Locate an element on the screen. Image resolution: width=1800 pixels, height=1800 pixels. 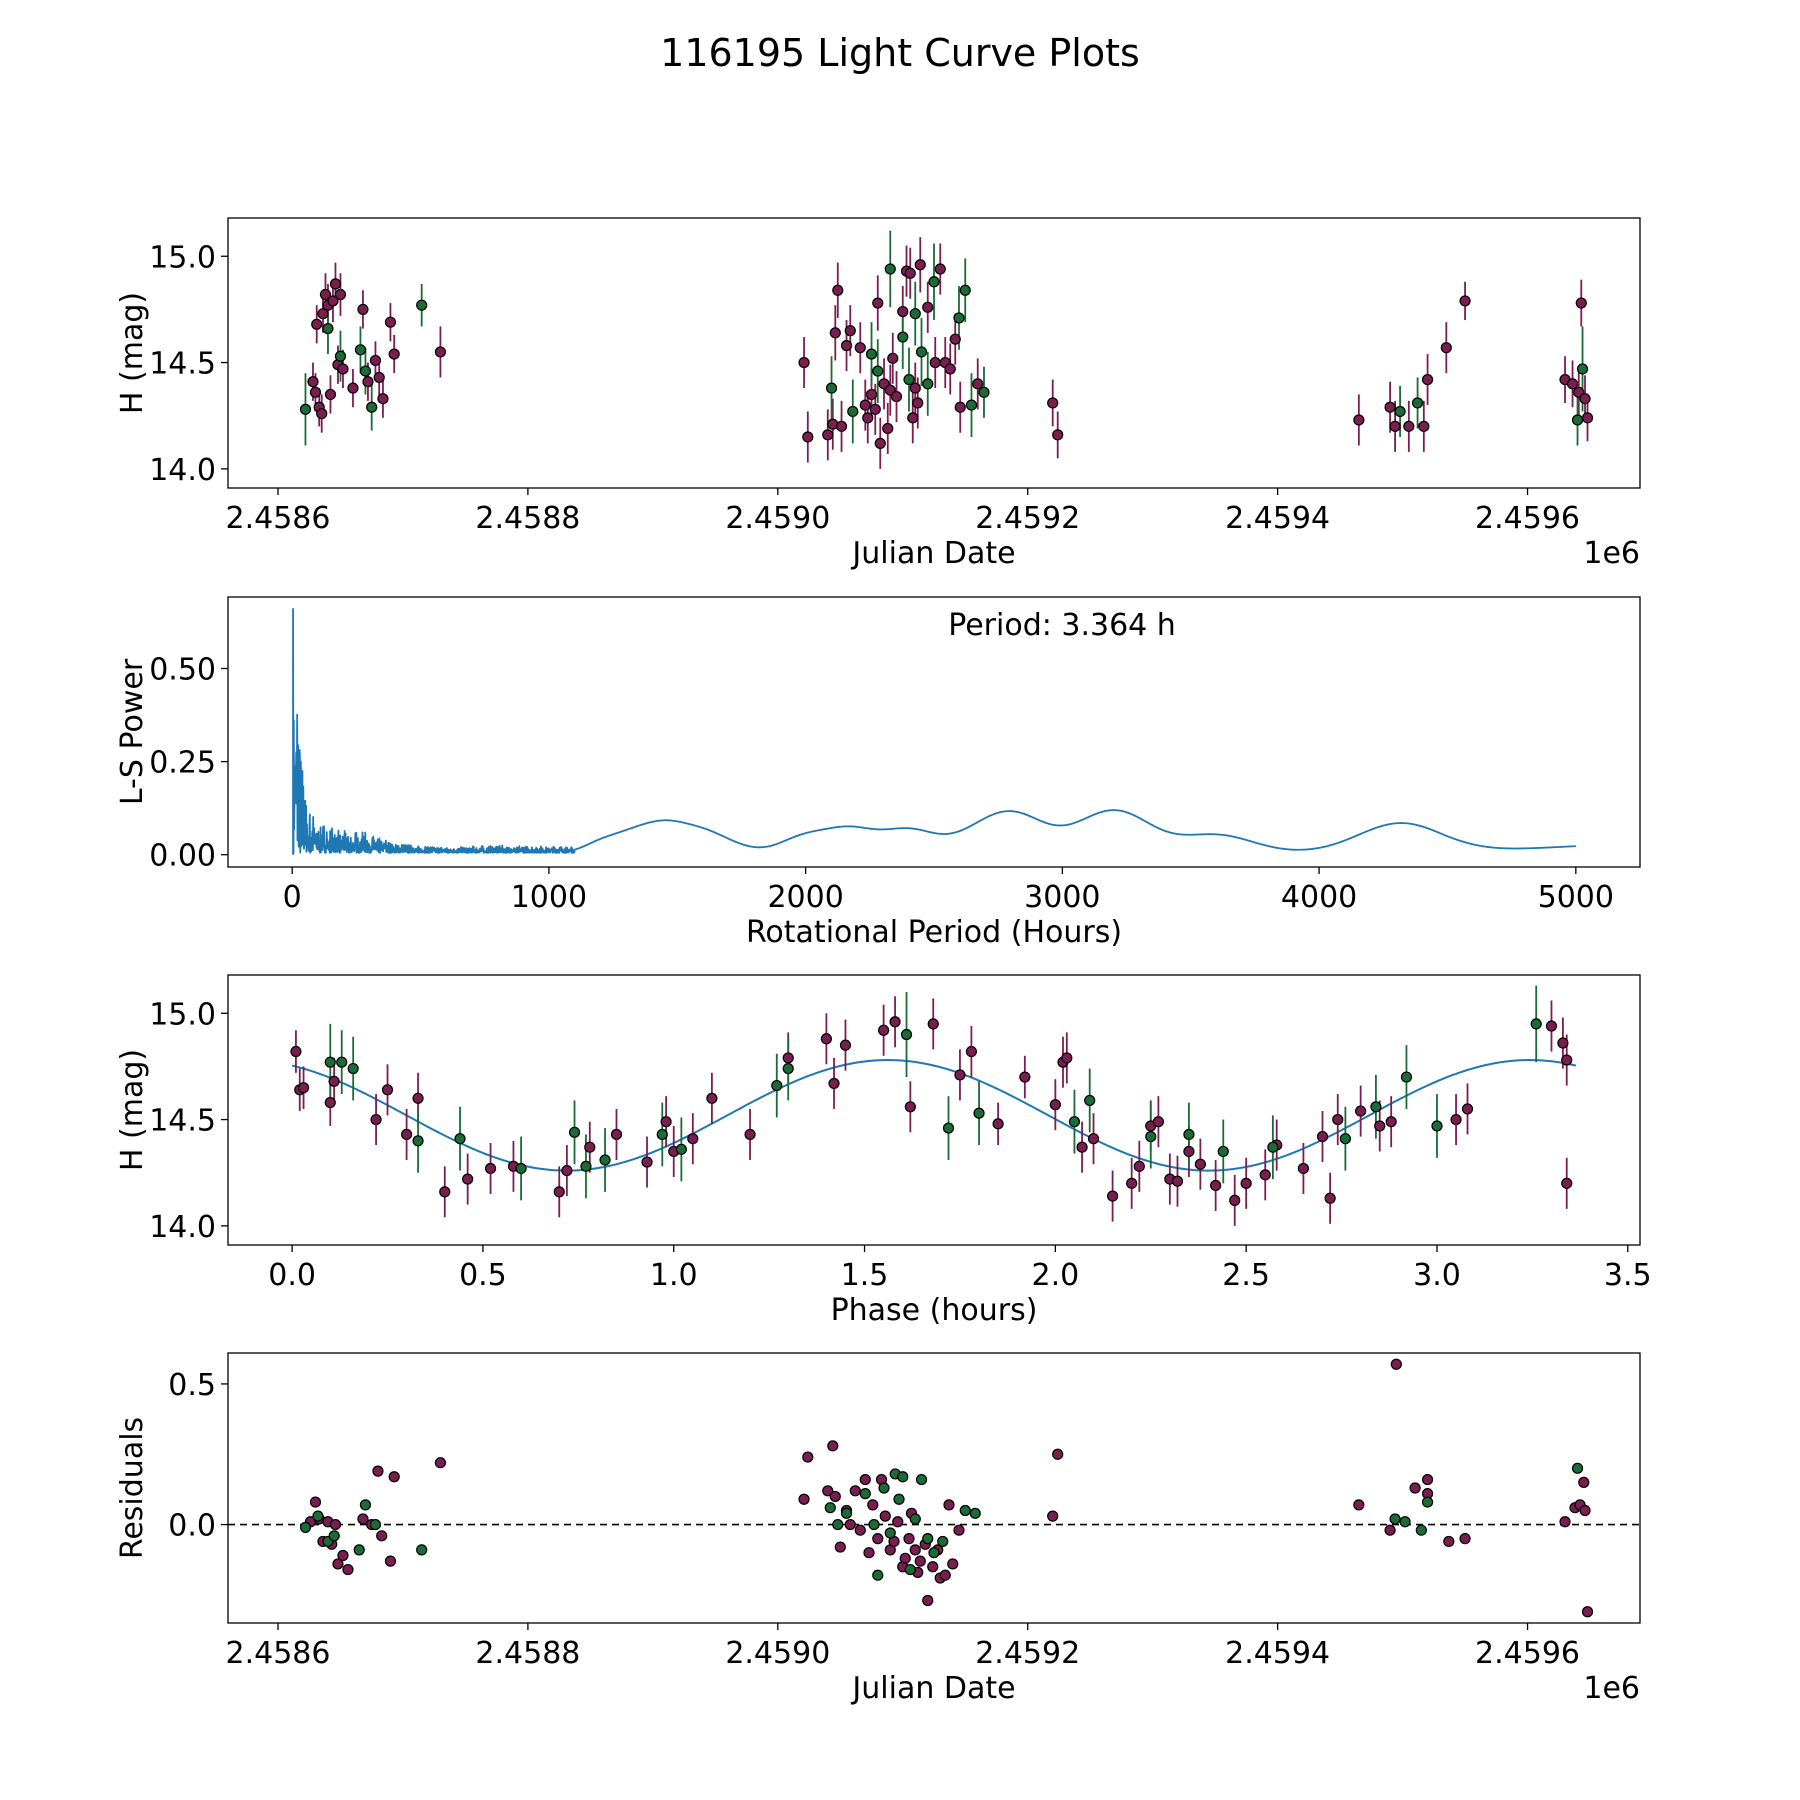
x-axis-label: Julian Date is located at coordinates (932, 1688).